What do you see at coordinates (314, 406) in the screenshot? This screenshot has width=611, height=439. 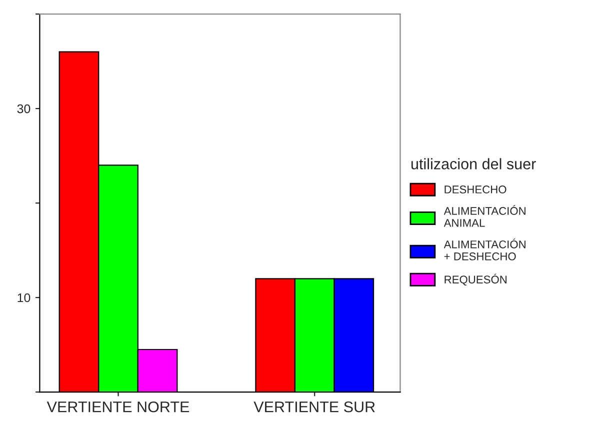 I see `x-tick-label: VERTIENTE SUR` at bounding box center [314, 406].